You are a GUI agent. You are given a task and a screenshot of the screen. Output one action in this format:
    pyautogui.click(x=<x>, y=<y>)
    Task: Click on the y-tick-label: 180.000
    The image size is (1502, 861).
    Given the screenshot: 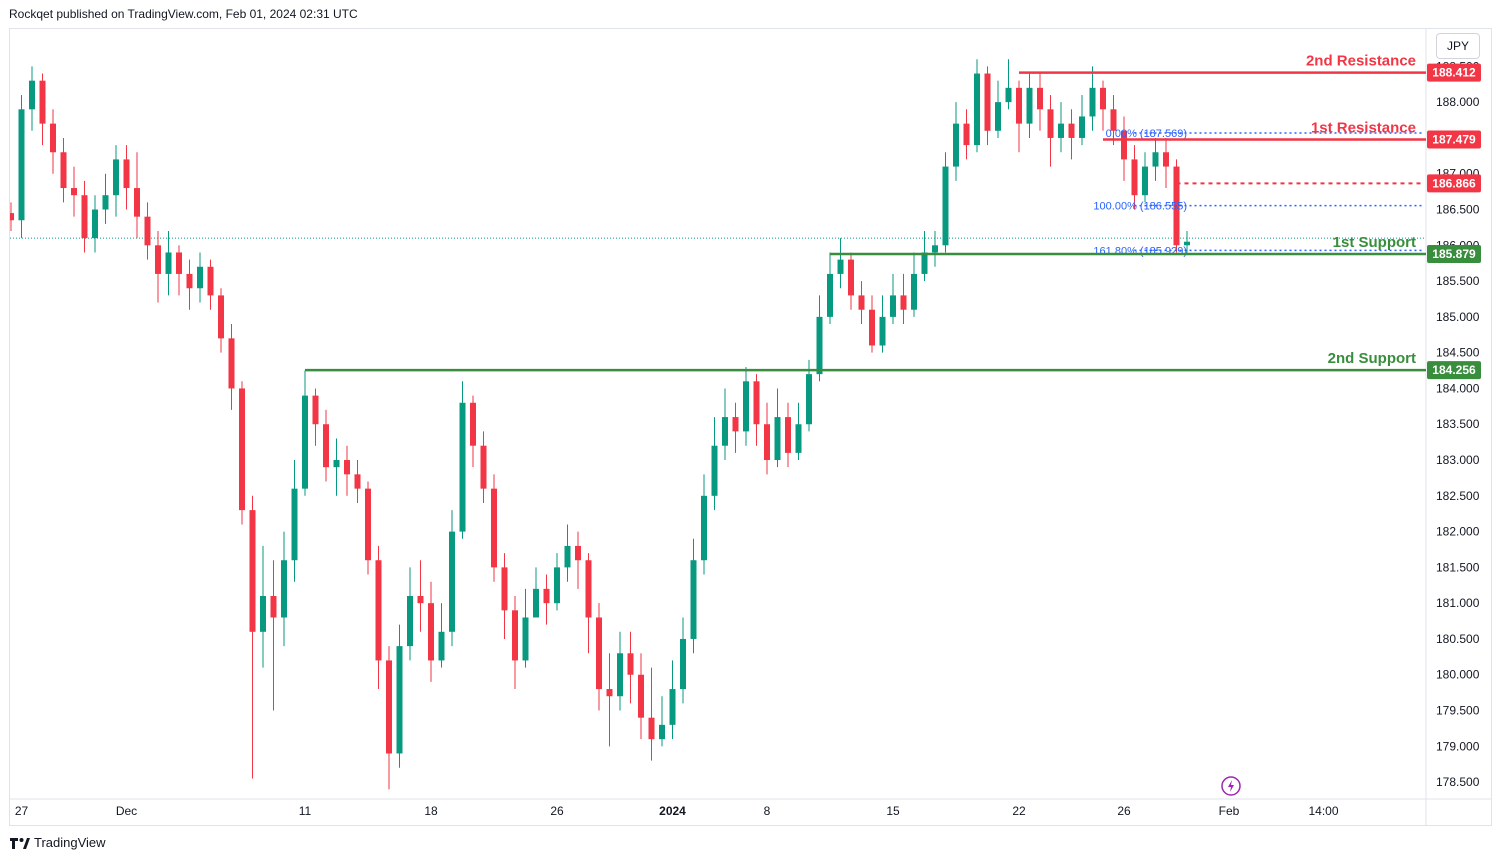 What is the action you would take?
    pyautogui.click(x=1458, y=675)
    